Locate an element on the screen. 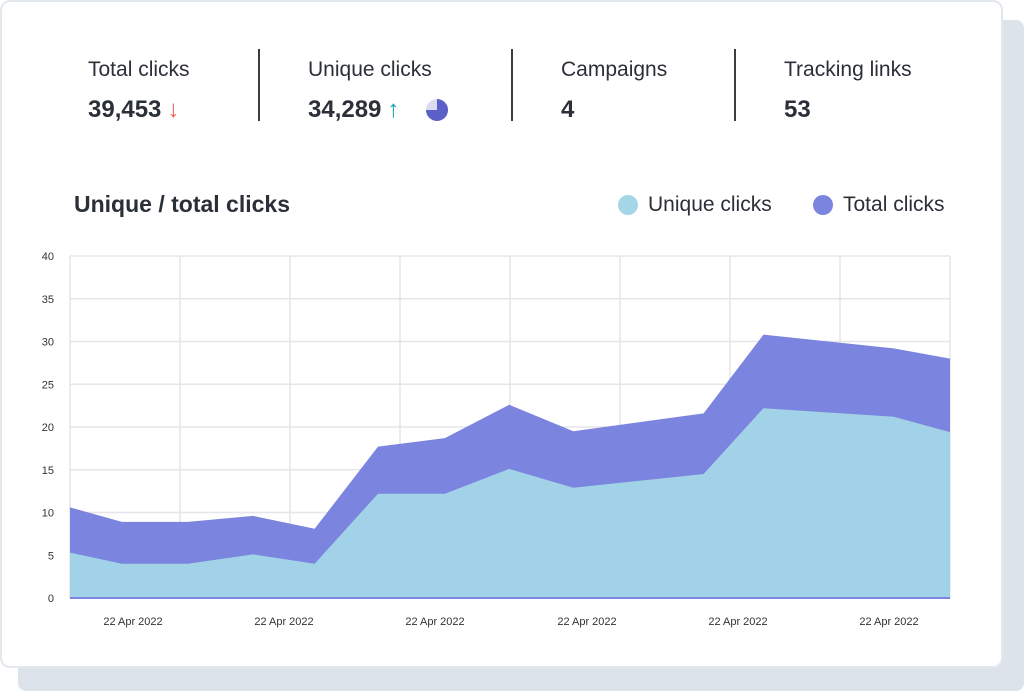 The image size is (1024, 691). y-tick-label: 20 is located at coordinates (48, 428).